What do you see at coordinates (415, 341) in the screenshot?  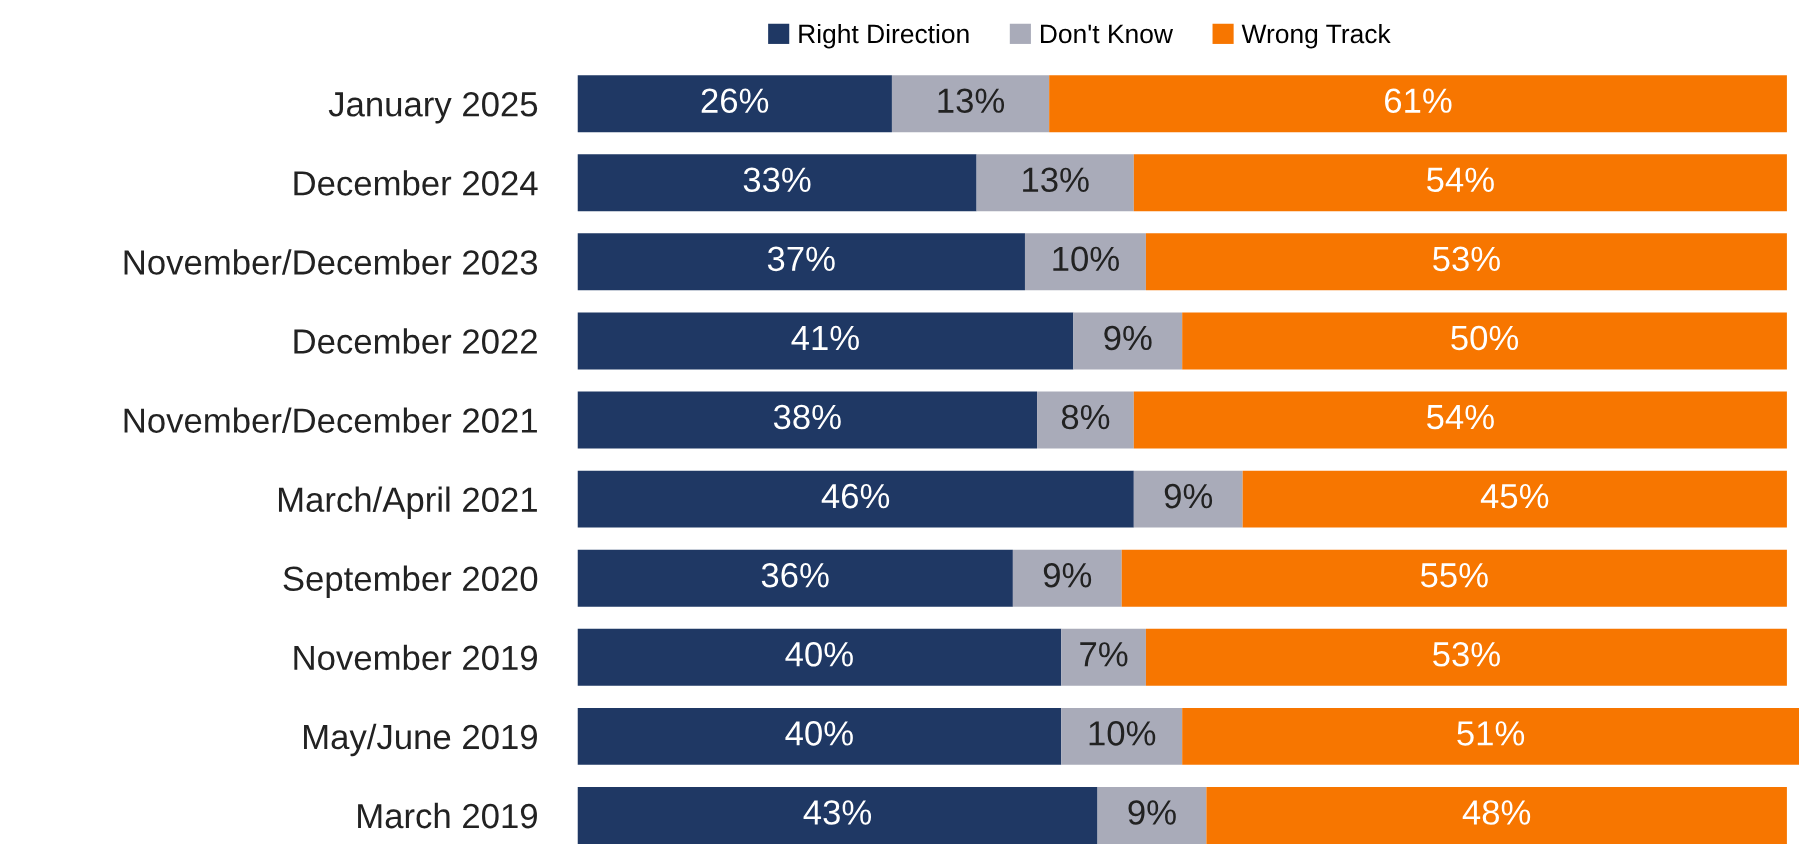 I see `y-tick-label: December 2022` at bounding box center [415, 341].